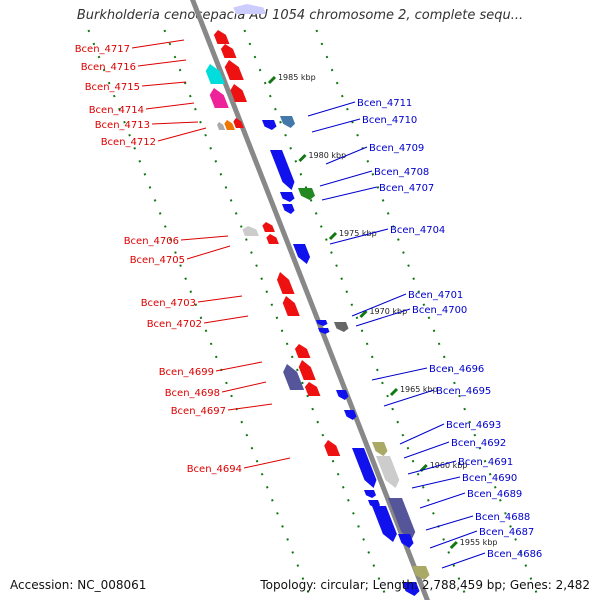 The height and width of the screenshot is (600, 600). I want to click on gene-label-left: Bcen_4705, so click(157, 260).